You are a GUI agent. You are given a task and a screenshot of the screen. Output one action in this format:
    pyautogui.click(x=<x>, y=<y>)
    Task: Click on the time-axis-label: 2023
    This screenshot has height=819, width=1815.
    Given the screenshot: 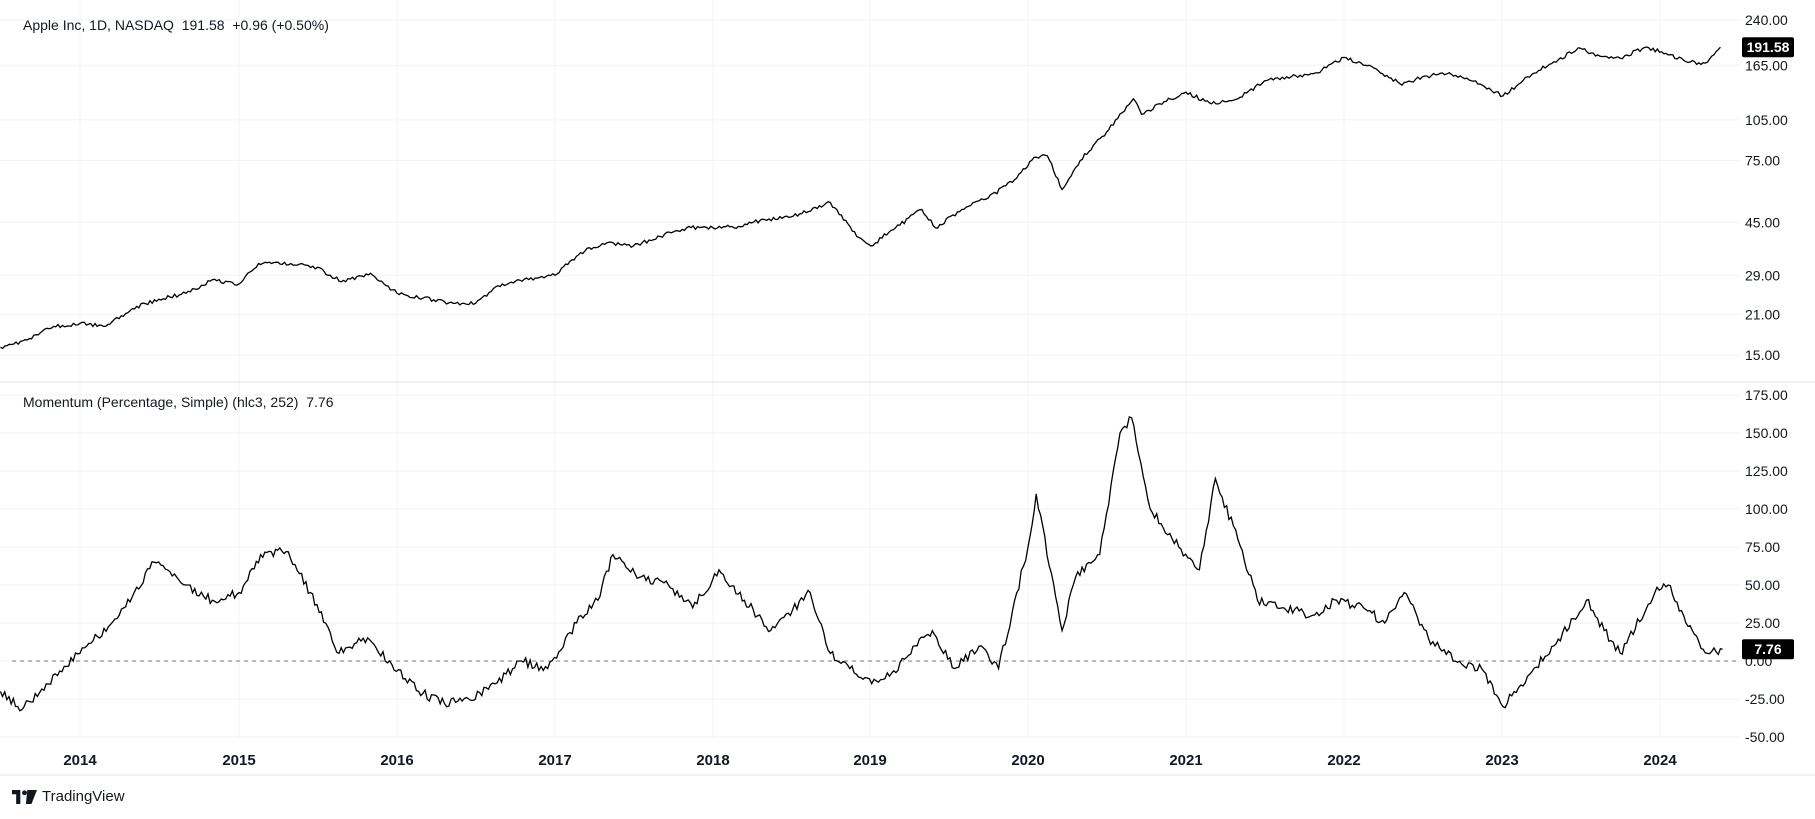 What is the action you would take?
    pyautogui.click(x=1501, y=760)
    